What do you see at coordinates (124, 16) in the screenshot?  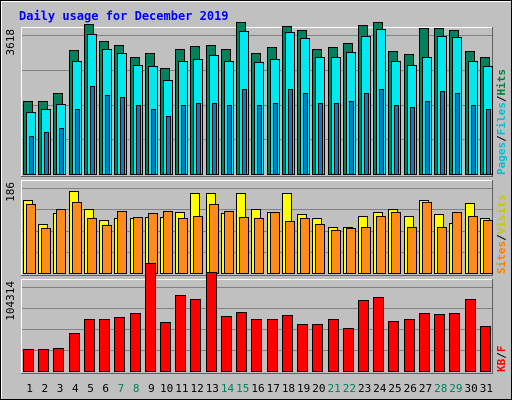 I see `chart-title: Daily usage for December 2019` at bounding box center [124, 16].